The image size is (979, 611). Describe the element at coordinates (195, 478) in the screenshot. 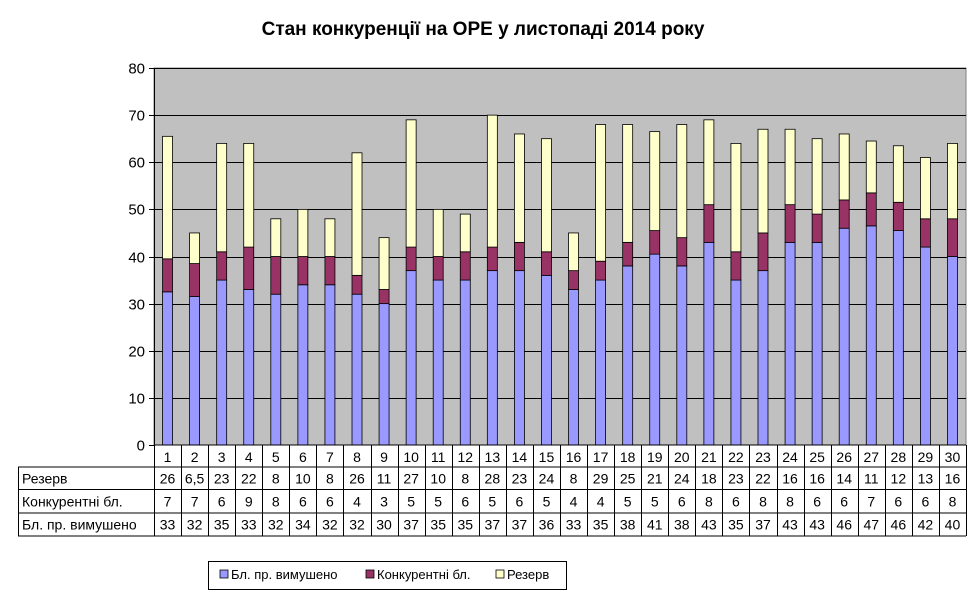

I see `data-label: 6,5` at that location.